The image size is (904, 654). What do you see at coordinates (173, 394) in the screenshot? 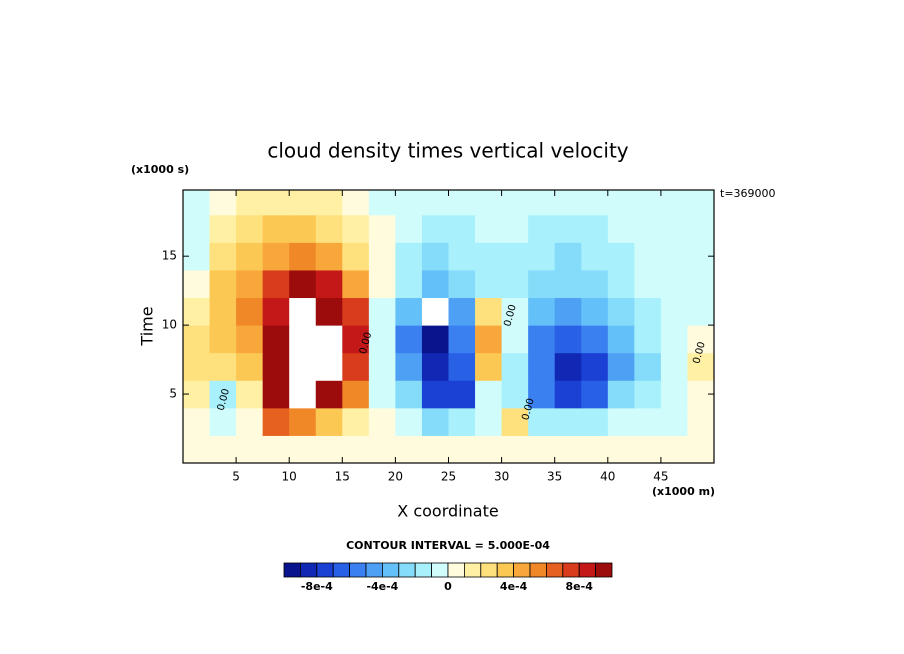
I see `y-tick-label: 5` at bounding box center [173, 394].